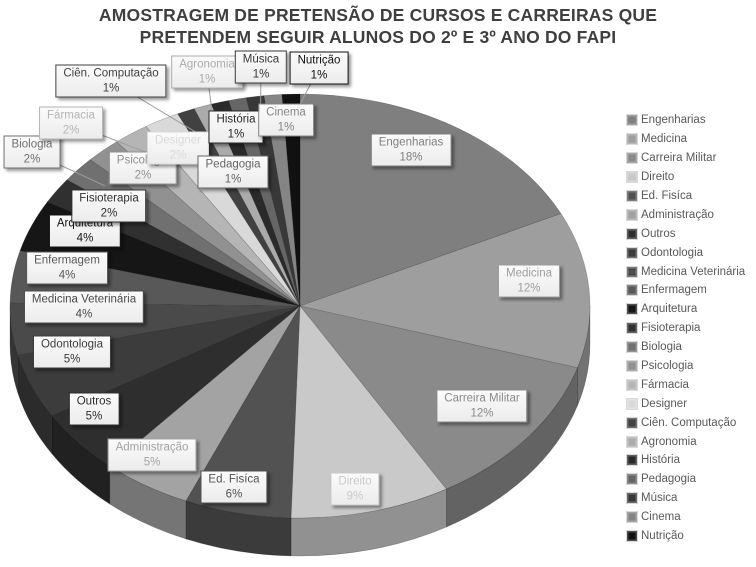 This screenshot has height=567, width=756. I want to click on data-label-name: Engenharias, so click(411, 142).